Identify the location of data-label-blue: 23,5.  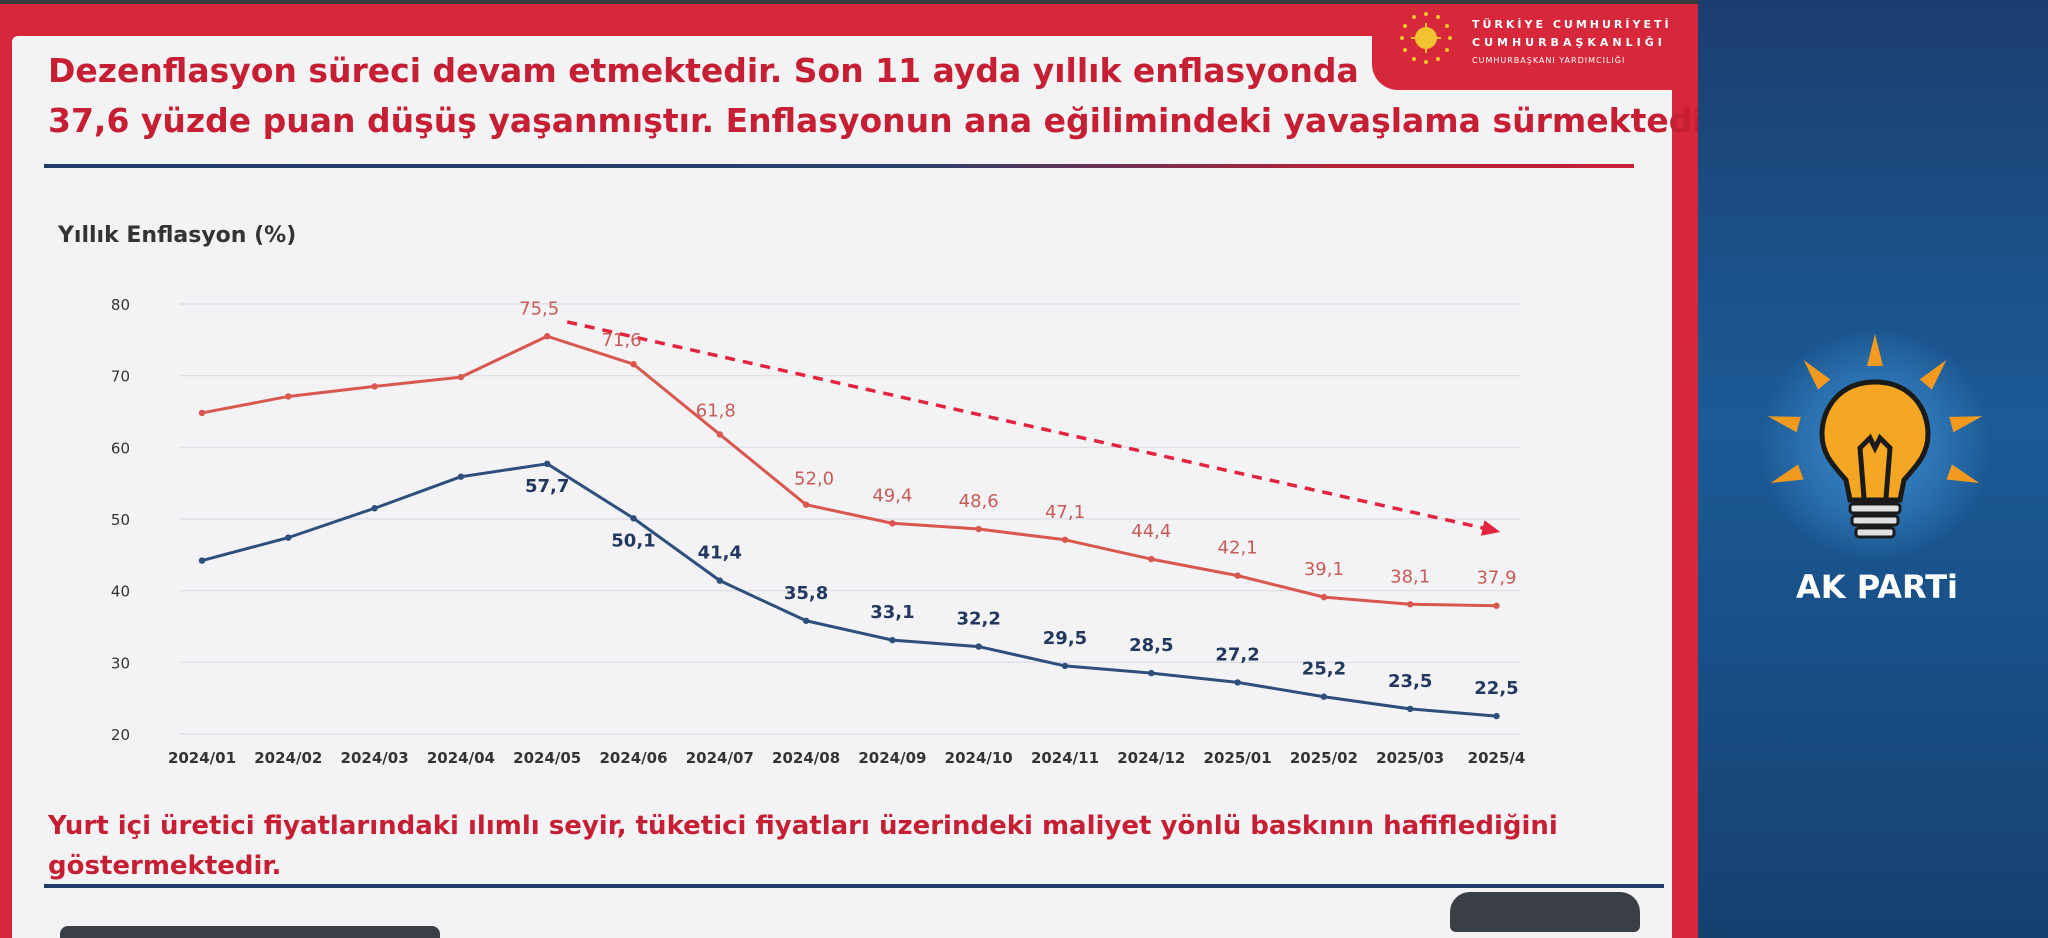
(1410, 681).